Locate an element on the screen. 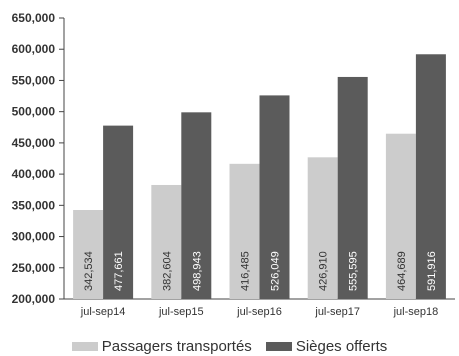  legend-label-passagers: Passagers transportés is located at coordinates (176, 346).